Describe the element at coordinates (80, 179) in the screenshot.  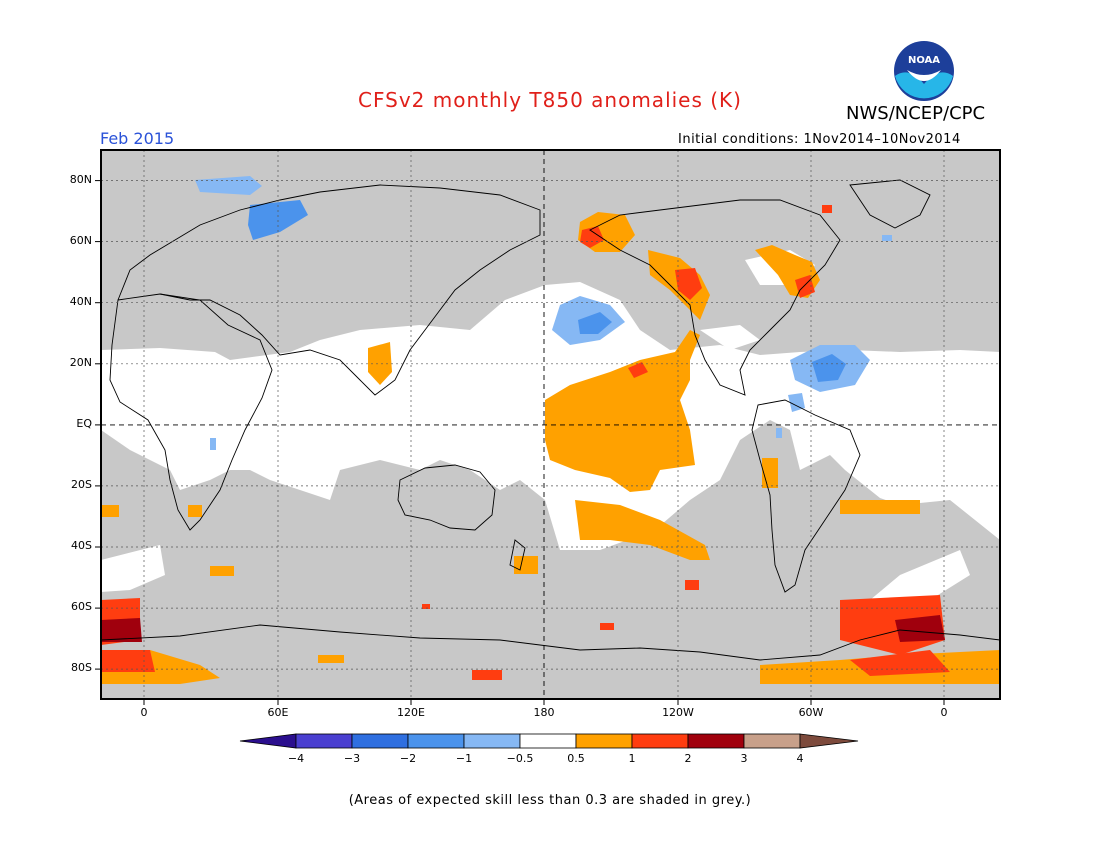
I see `lat-label: 80N` at that location.